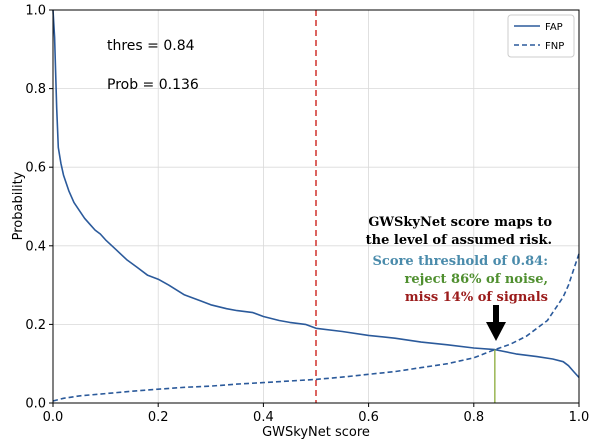  Describe the element at coordinates (541, 36) in the screenshot. I see `legend: FAP FNP` at that location.